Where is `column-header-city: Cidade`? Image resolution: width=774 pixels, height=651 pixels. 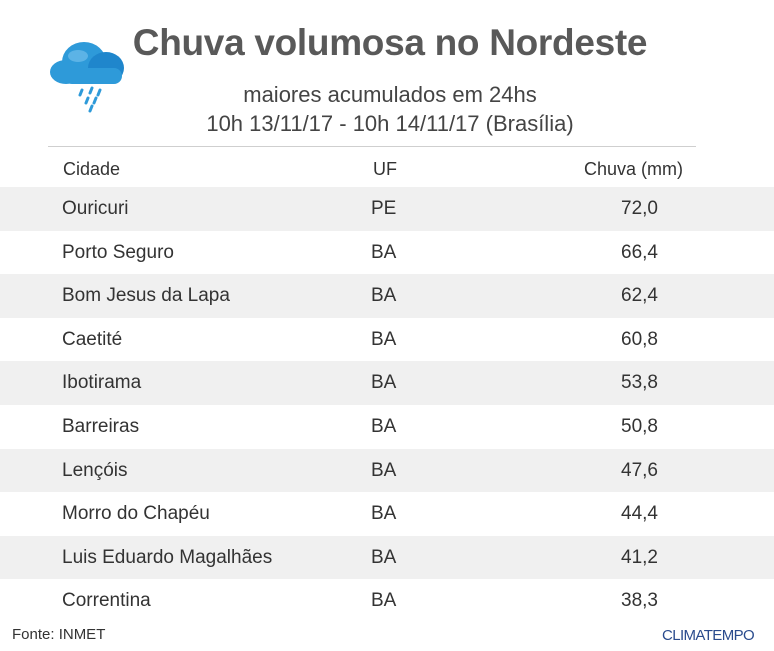
column-header-city: Cidade is located at coordinates (92, 169).